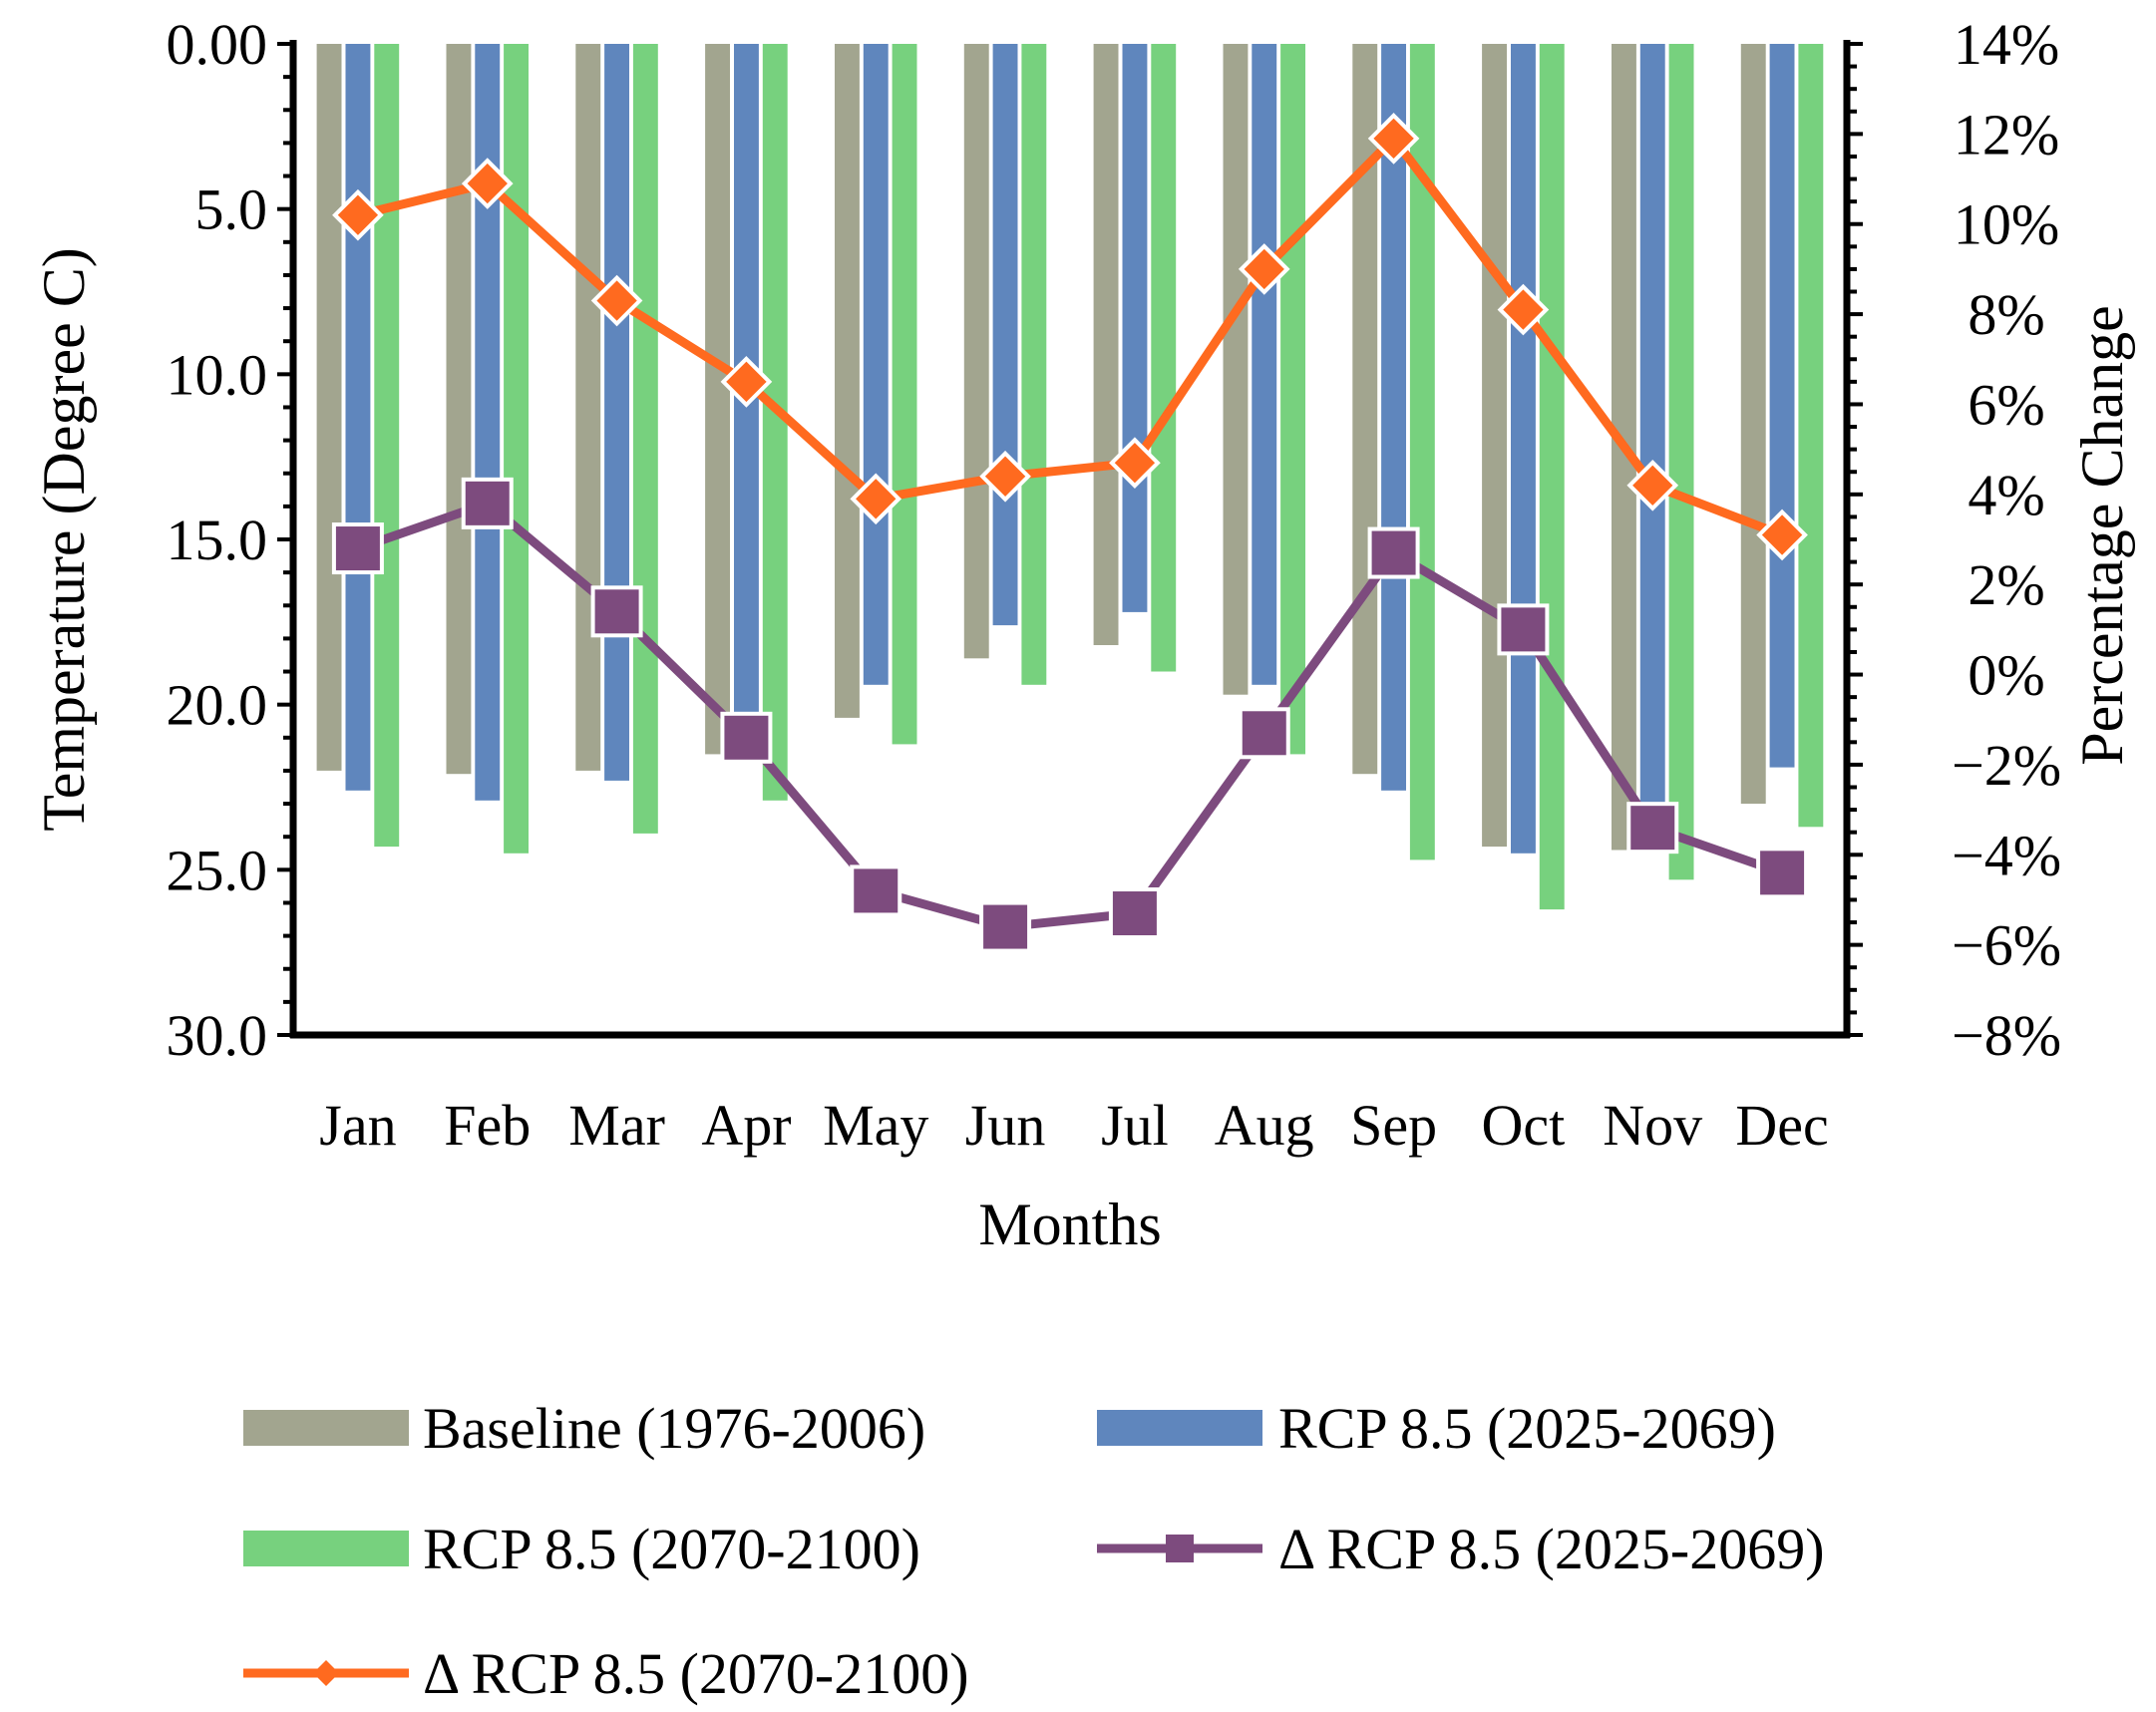  I want to click on marker-rcp-8-5-2025-2069-dec, so click(1783, 873).